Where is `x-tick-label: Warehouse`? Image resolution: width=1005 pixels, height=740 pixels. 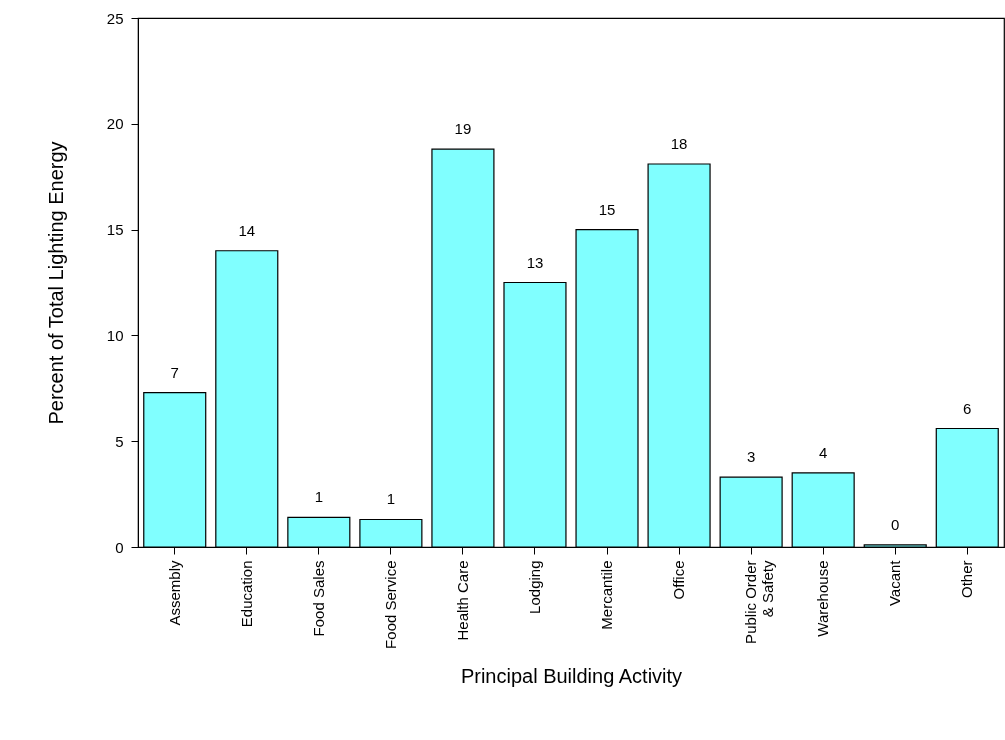
x-tick-label: Warehouse is located at coordinates (823, 598).